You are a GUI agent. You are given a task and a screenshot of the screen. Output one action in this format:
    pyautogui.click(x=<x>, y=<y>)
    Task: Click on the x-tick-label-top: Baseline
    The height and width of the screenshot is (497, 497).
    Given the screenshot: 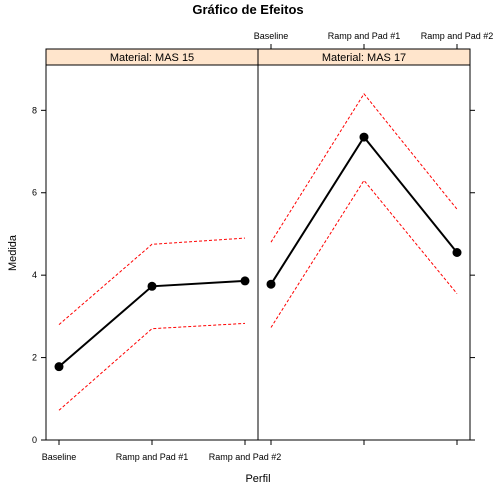 What is the action you would take?
    pyautogui.click(x=271, y=36)
    